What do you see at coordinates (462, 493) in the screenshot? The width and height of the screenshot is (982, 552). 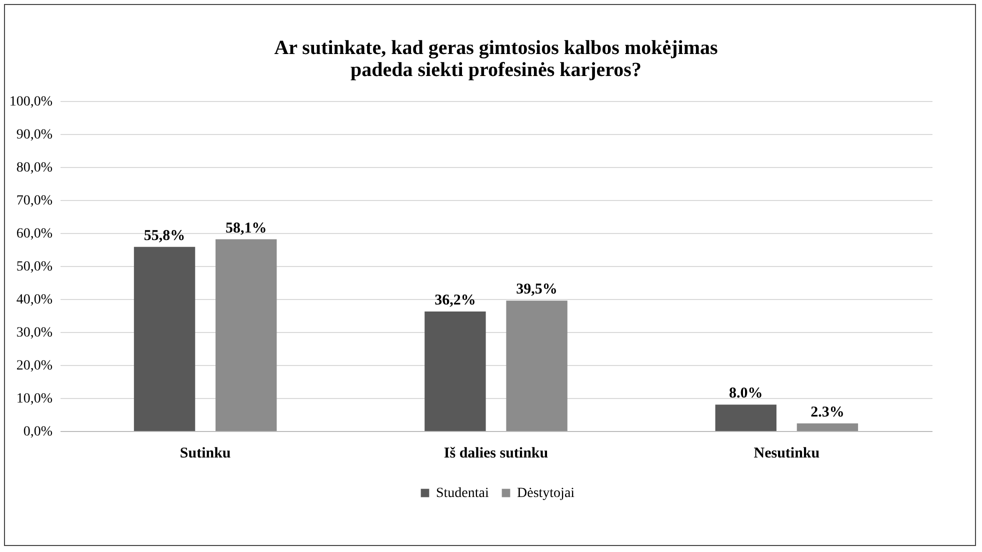 I see `legend-label: Studentai` at bounding box center [462, 493].